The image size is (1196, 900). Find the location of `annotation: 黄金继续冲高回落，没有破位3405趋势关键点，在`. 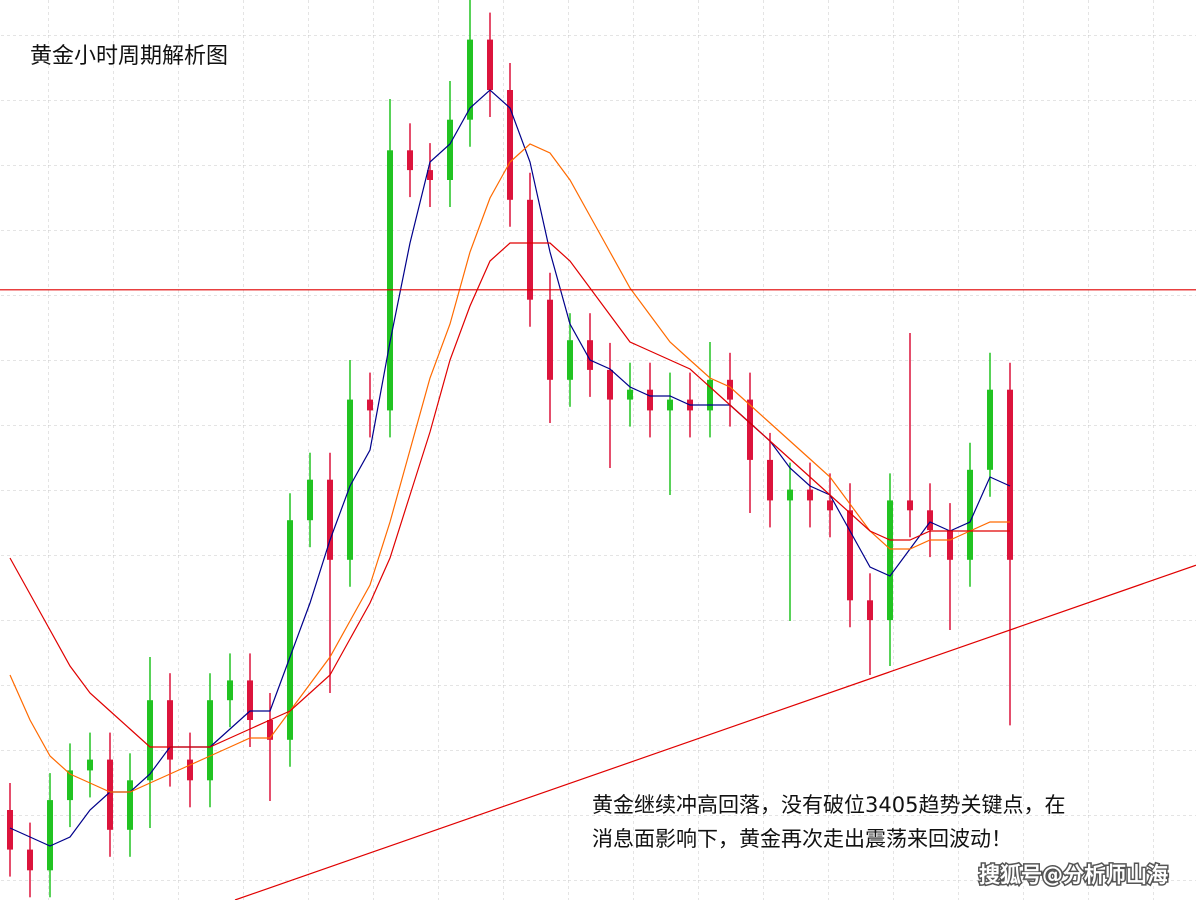

annotation: 黄金继续冲高回落，没有破位3405趋势关键点，在 is located at coordinates (828, 805).